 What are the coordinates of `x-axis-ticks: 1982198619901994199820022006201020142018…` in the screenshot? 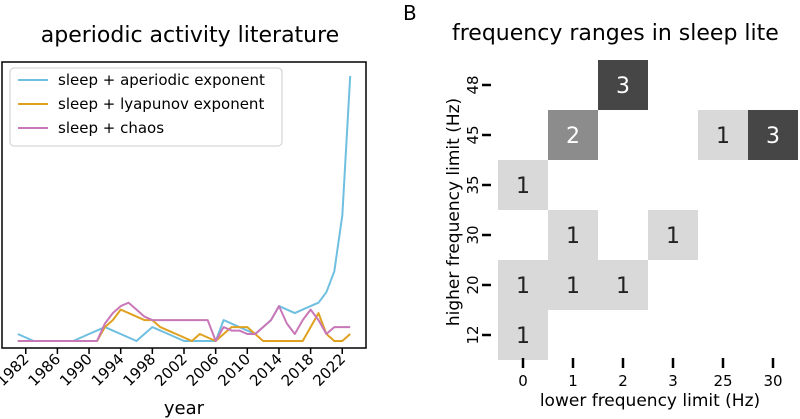 It's located at (174, 369).